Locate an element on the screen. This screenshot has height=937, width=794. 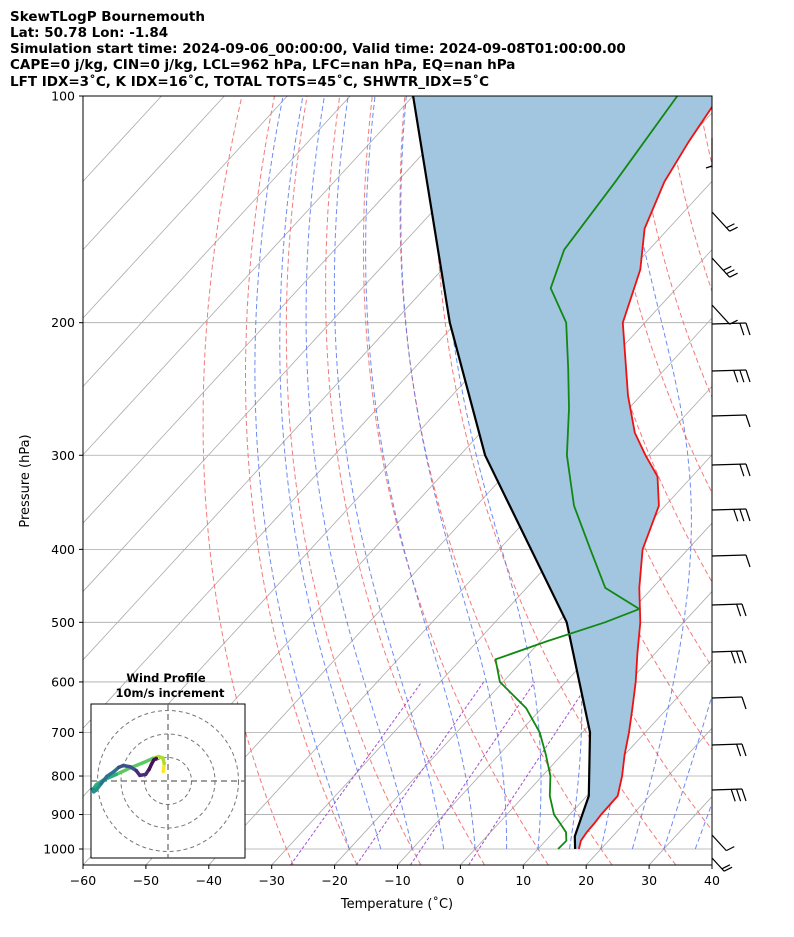
hodograph-subtitle: 10m/s increment is located at coordinates (170, 693).